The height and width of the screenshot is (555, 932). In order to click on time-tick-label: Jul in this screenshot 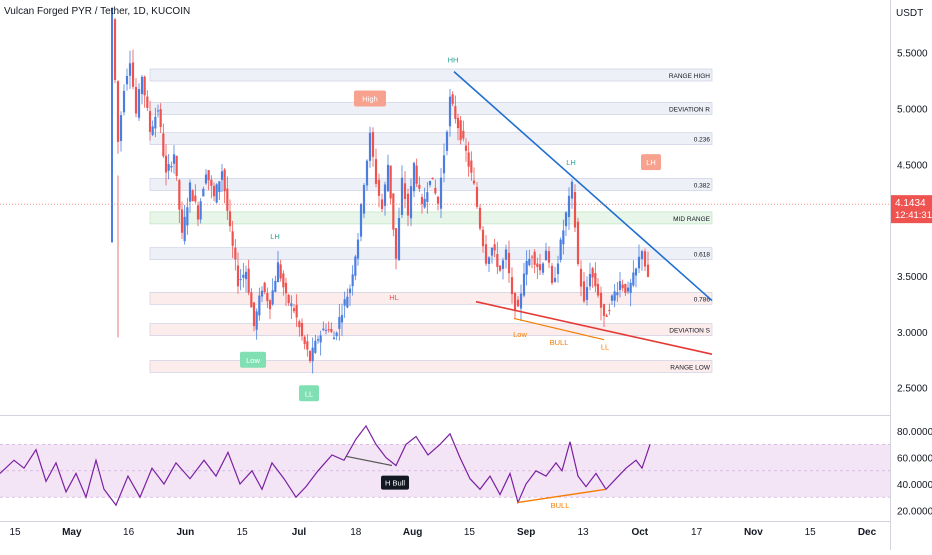, I will do `click(299, 532)`.